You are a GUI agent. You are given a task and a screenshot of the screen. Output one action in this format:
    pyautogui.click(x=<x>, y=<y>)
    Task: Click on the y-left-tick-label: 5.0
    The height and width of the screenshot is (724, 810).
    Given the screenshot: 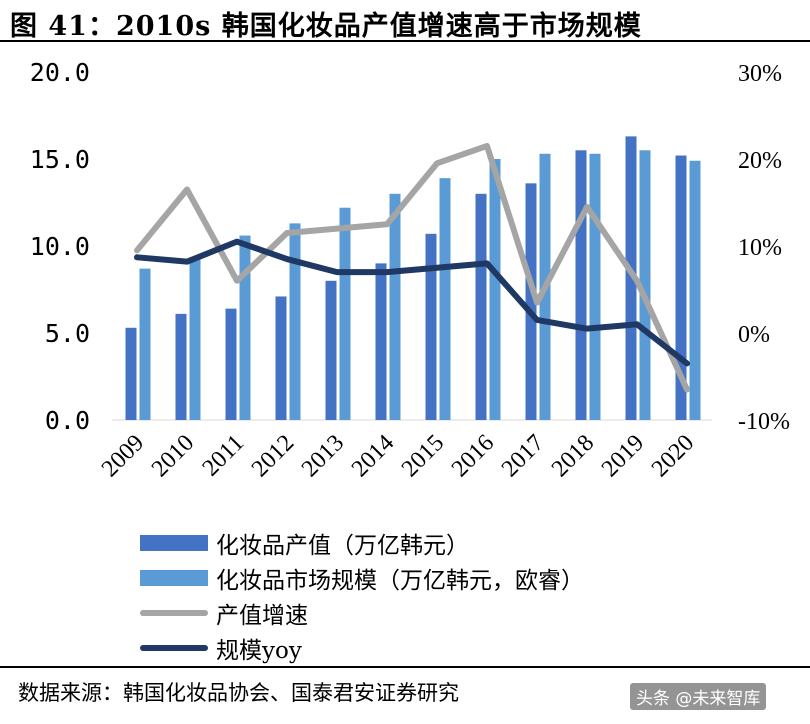 What is the action you would take?
    pyautogui.click(x=67, y=333)
    